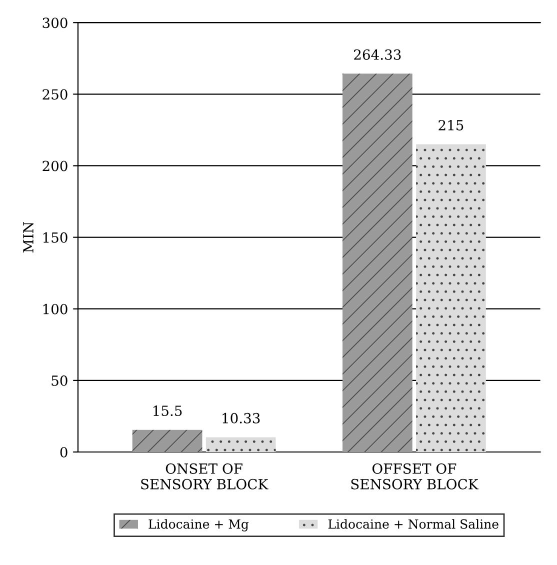 The height and width of the screenshot is (565, 557). Describe the element at coordinates (377, 54) in the screenshot. I see `data-label: 264.33` at that location.